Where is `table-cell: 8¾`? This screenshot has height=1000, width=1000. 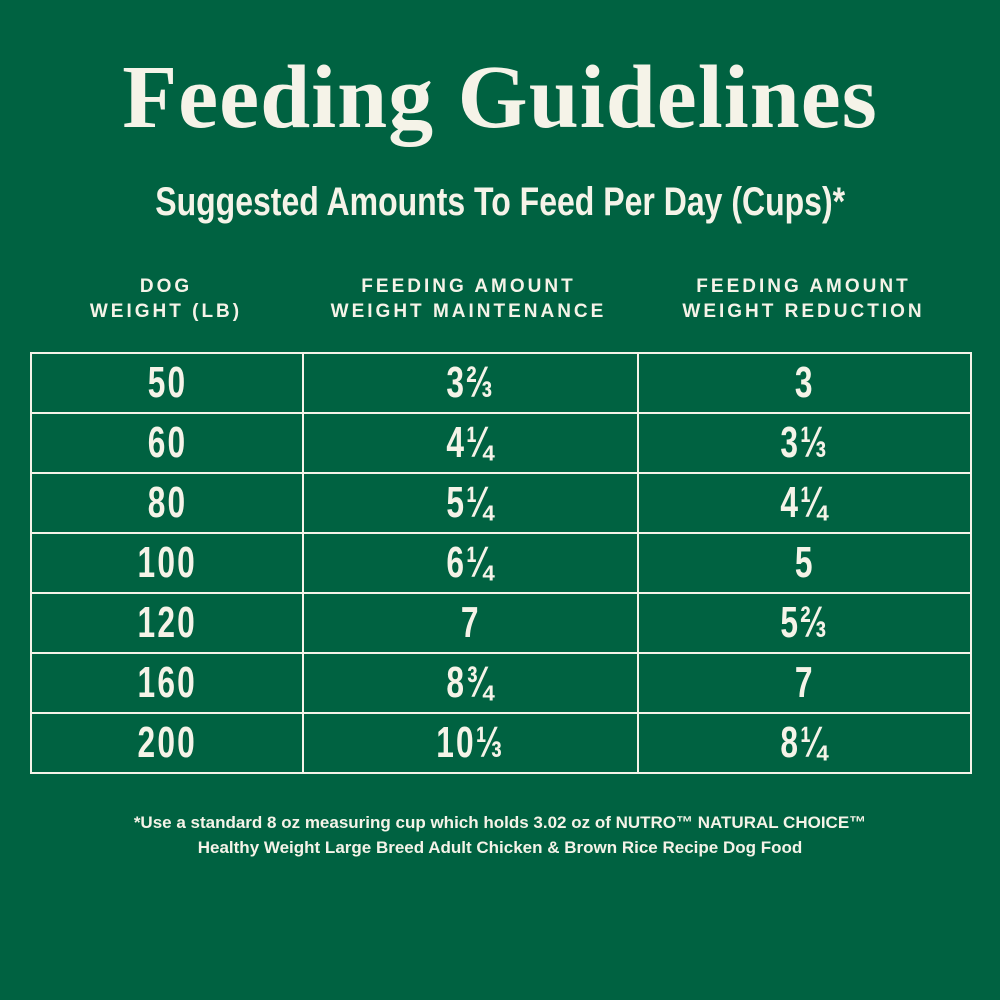
table-cell: 8¾ is located at coordinates (470, 683).